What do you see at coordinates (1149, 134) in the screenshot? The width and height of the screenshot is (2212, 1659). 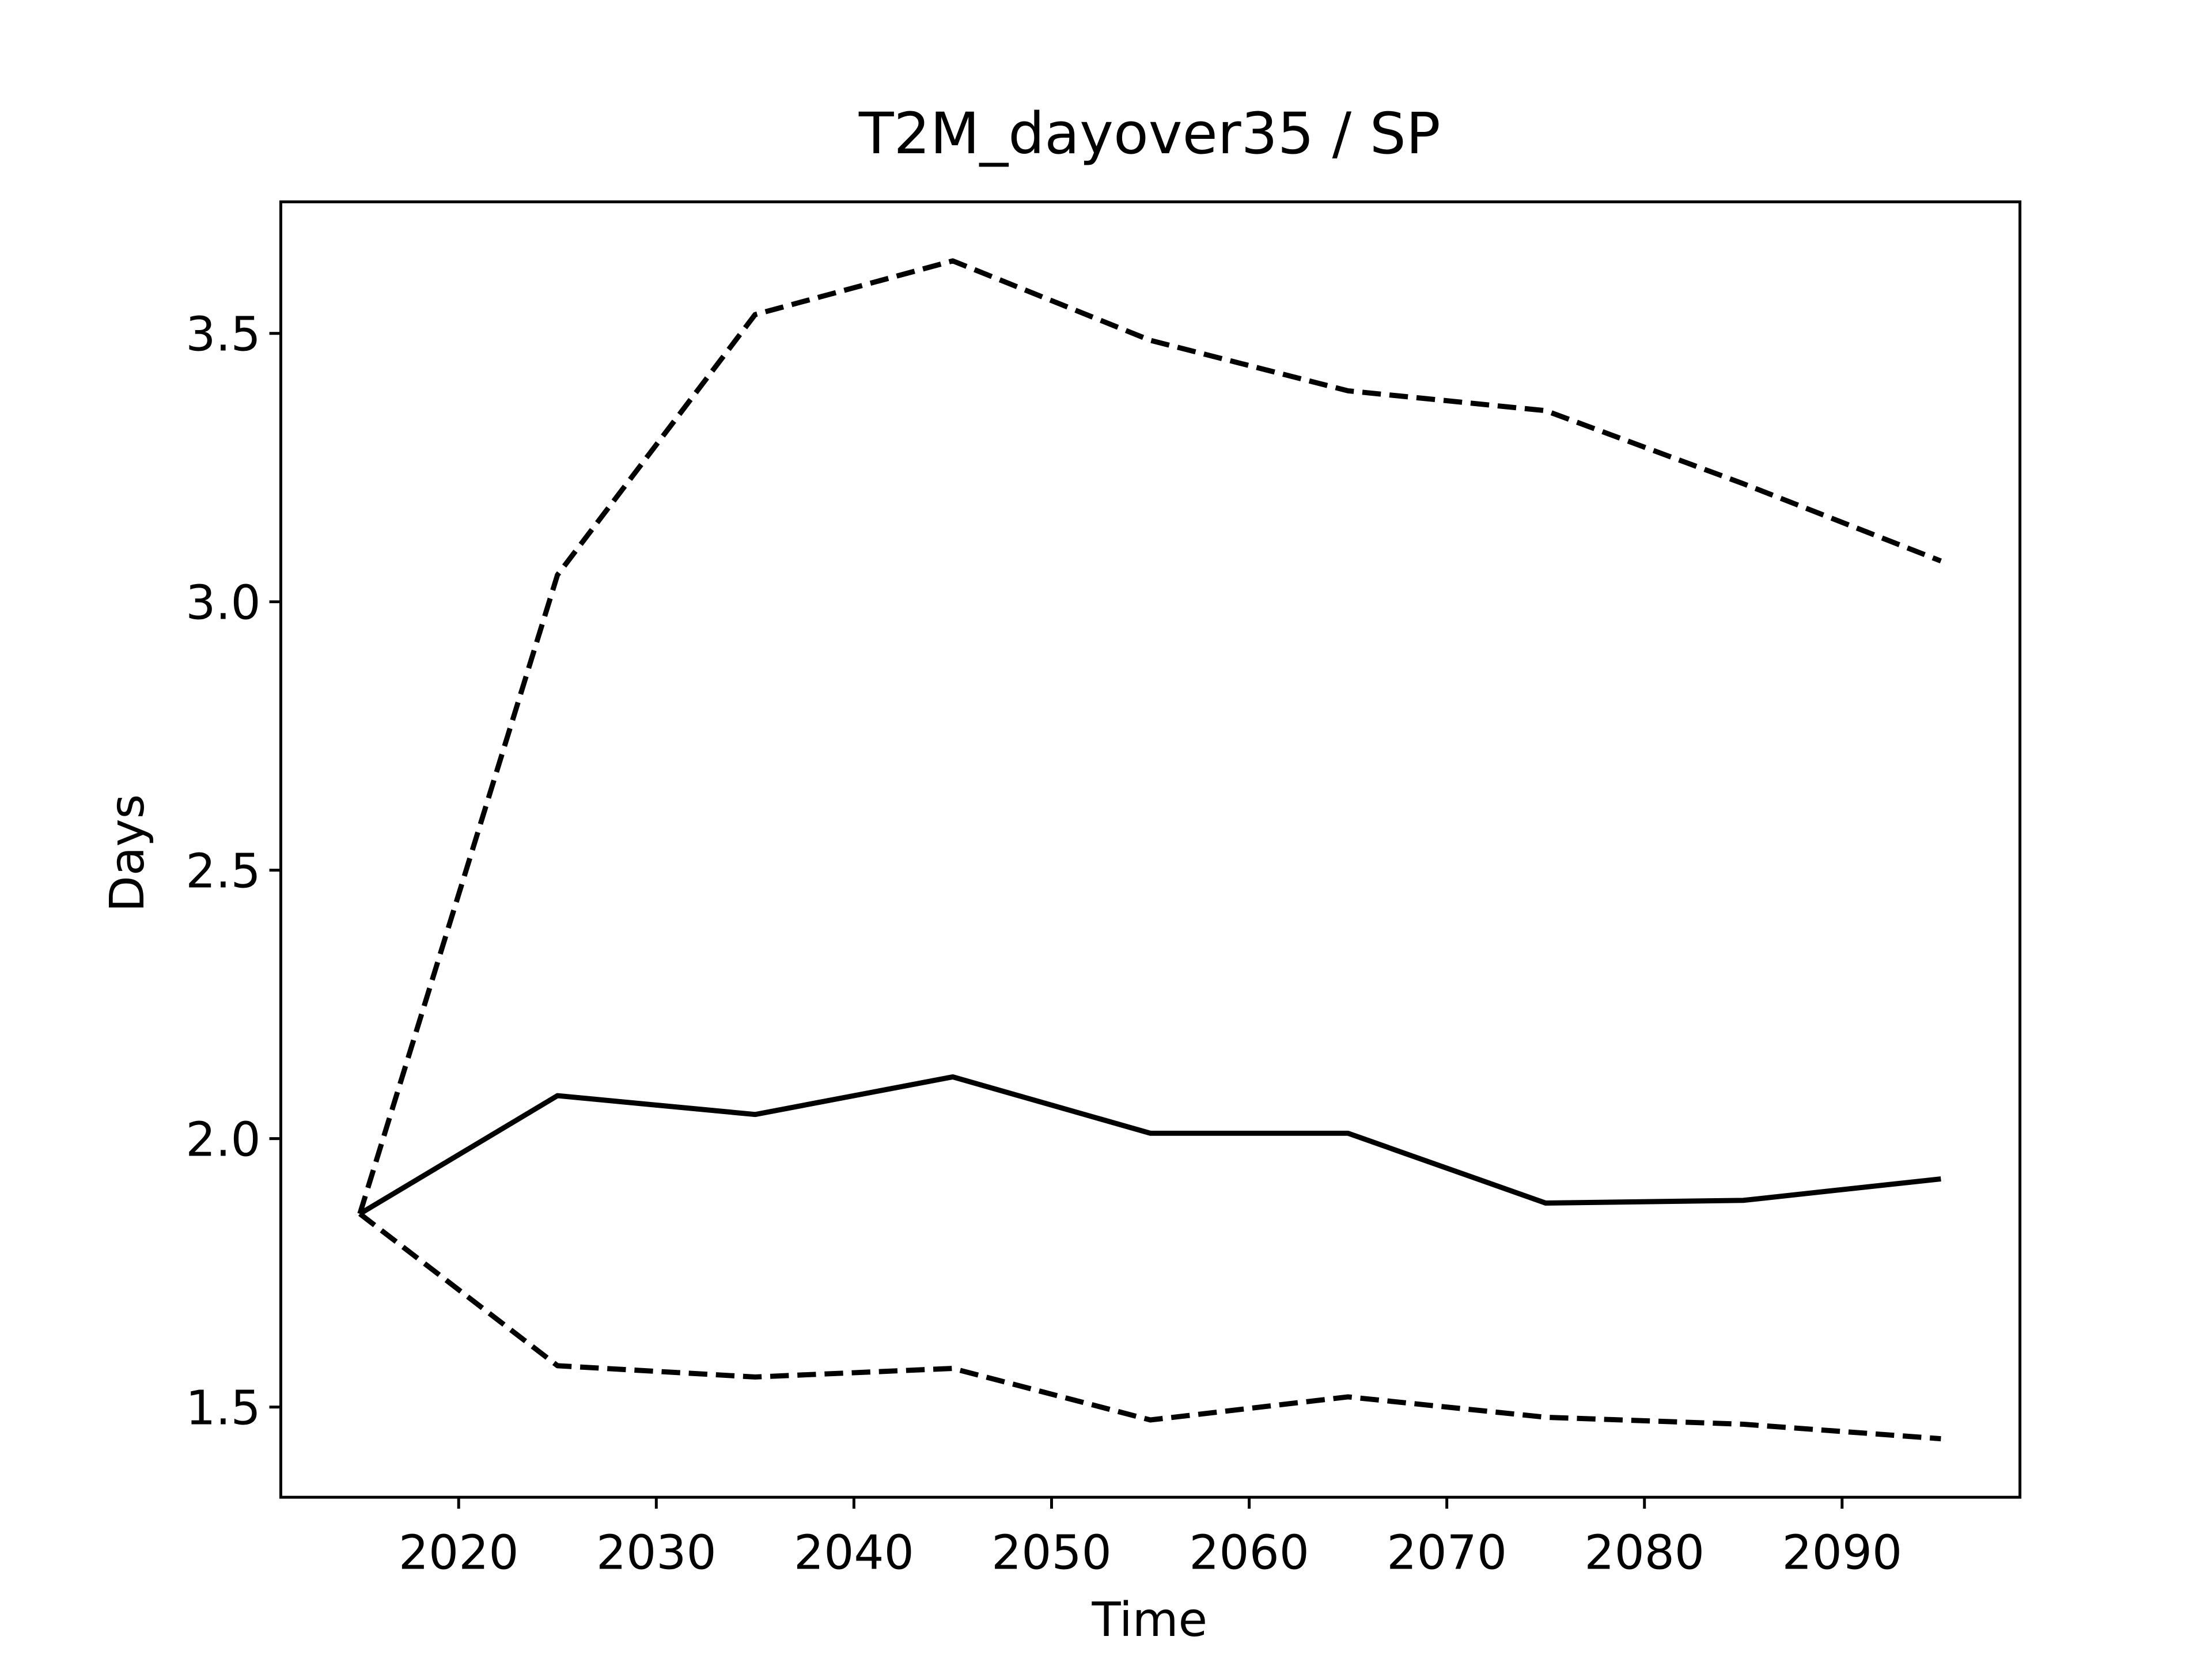 I see `chart-title: T2M_dayover35 / SP` at bounding box center [1149, 134].